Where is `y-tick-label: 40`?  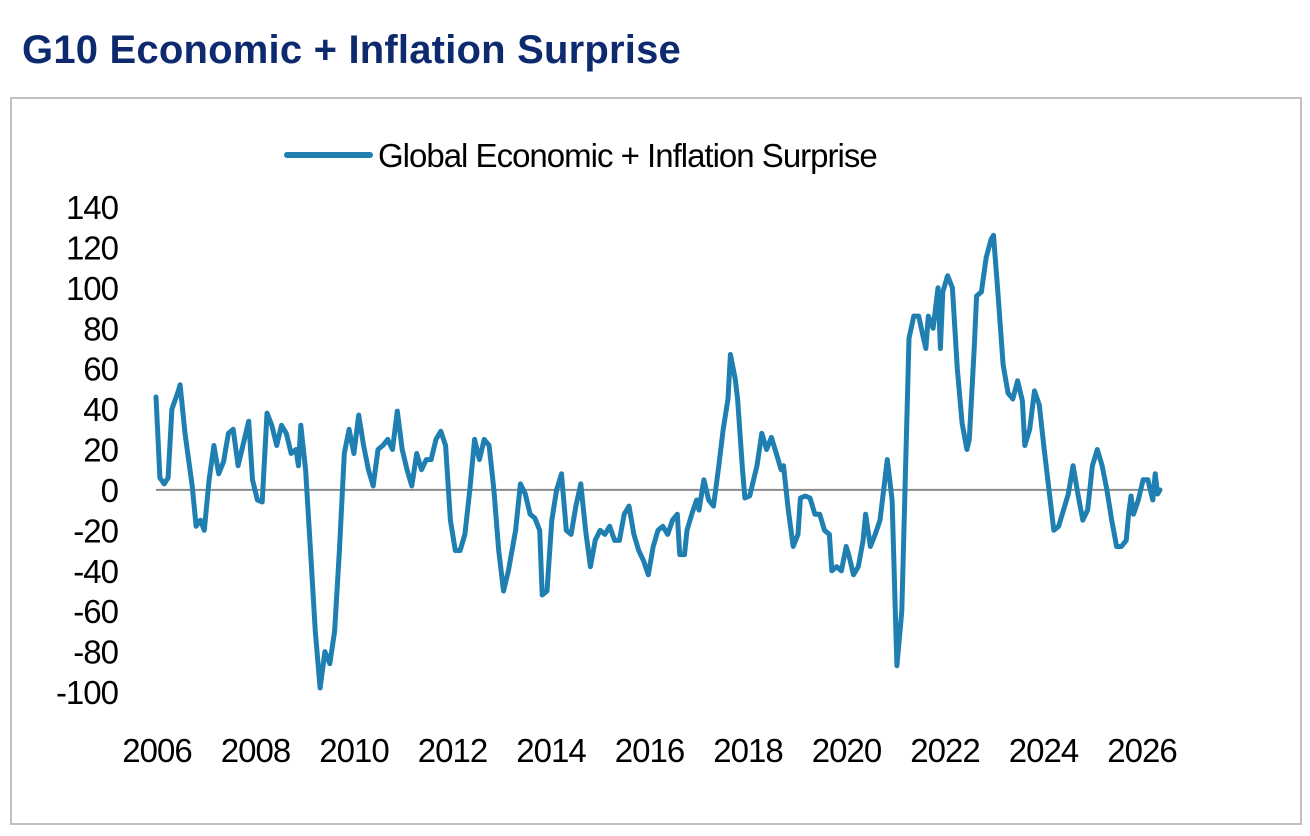
y-tick-label: 40 is located at coordinates (100, 409).